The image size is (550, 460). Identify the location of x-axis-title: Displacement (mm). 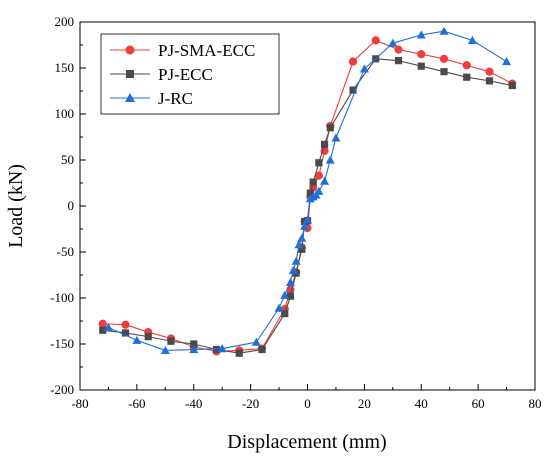
(306, 442).